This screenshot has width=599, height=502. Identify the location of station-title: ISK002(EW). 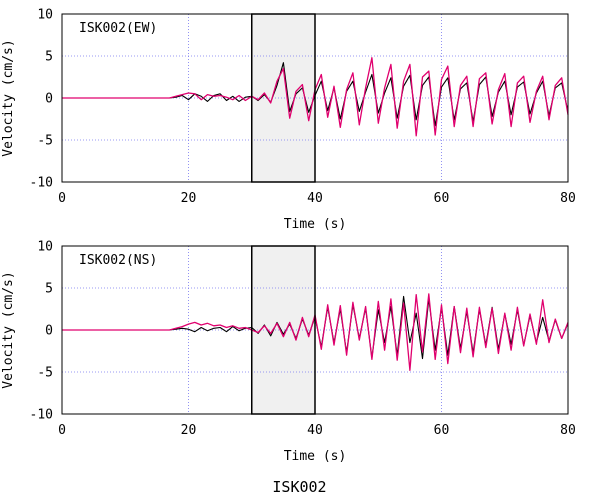
(118, 28).